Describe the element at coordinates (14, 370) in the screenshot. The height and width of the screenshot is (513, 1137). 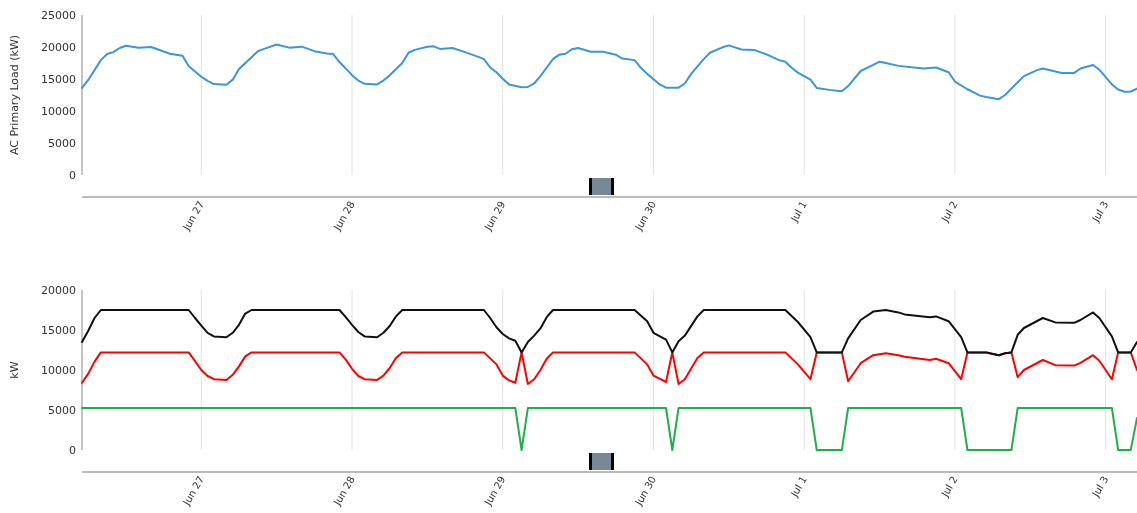
I see `y-axis-title: kW` at that location.